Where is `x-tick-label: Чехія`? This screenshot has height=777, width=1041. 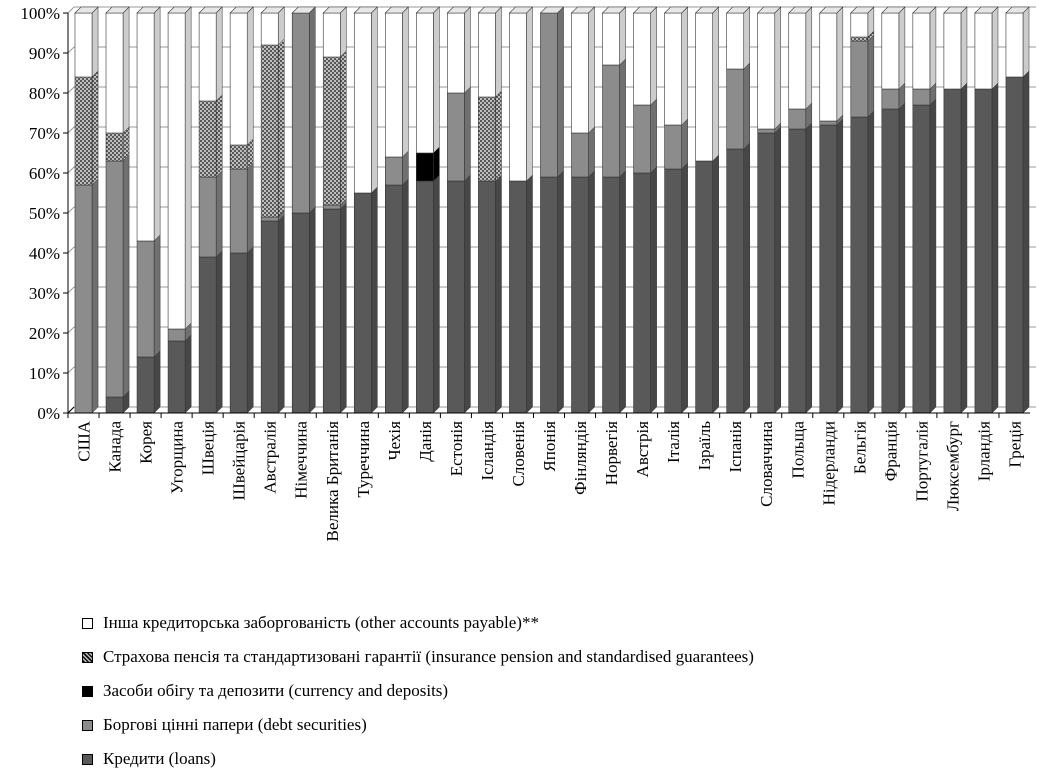
x-tick-label: Чехія is located at coordinates (394, 441).